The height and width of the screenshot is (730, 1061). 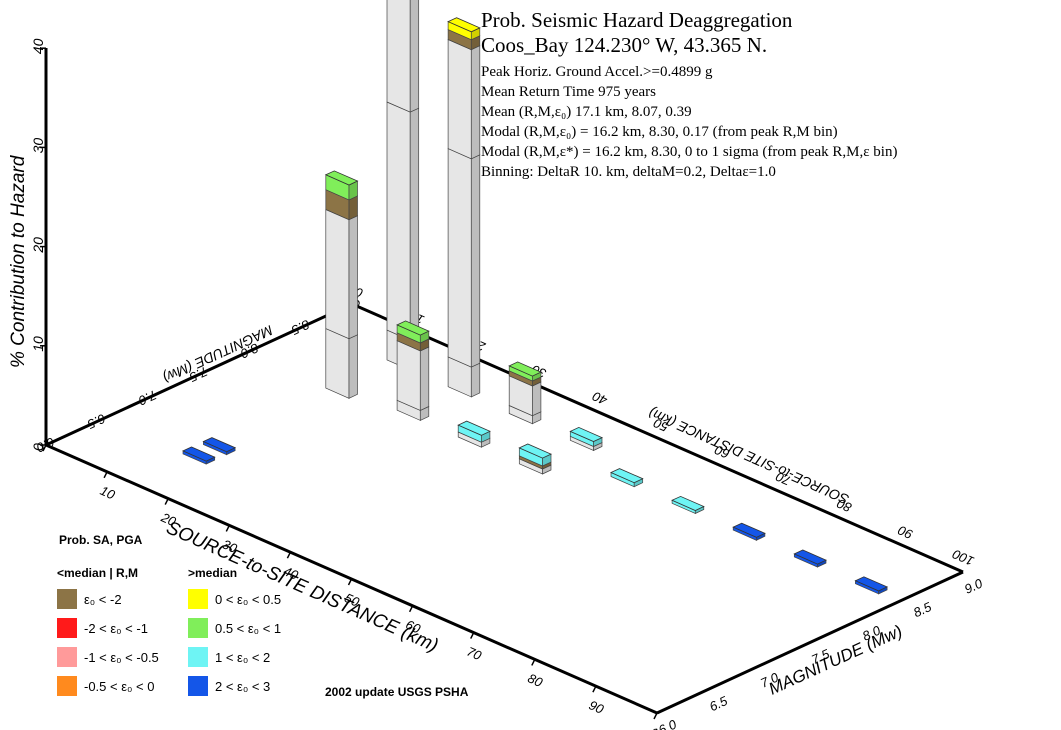 I want to click on magnitude-tick-label-back: 7.0, so click(x=147, y=397).